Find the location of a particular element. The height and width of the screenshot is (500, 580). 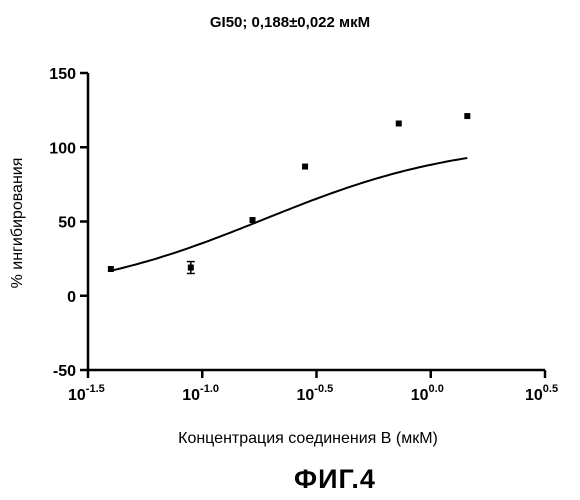

x-axis-label: Концентрация соединения В (мкМ) is located at coordinates (308, 438).